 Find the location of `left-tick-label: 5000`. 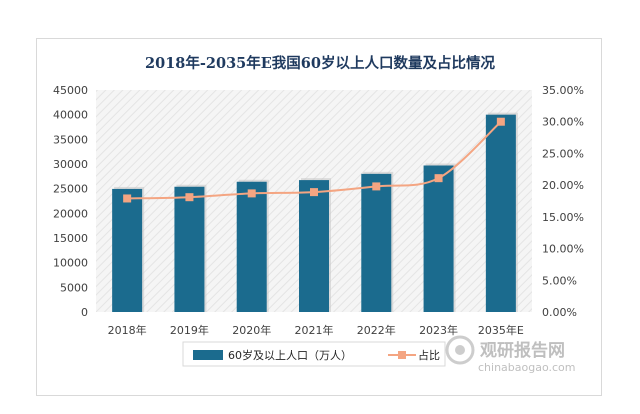

left-tick-label: 5000 is located at coordinates (74, 287).